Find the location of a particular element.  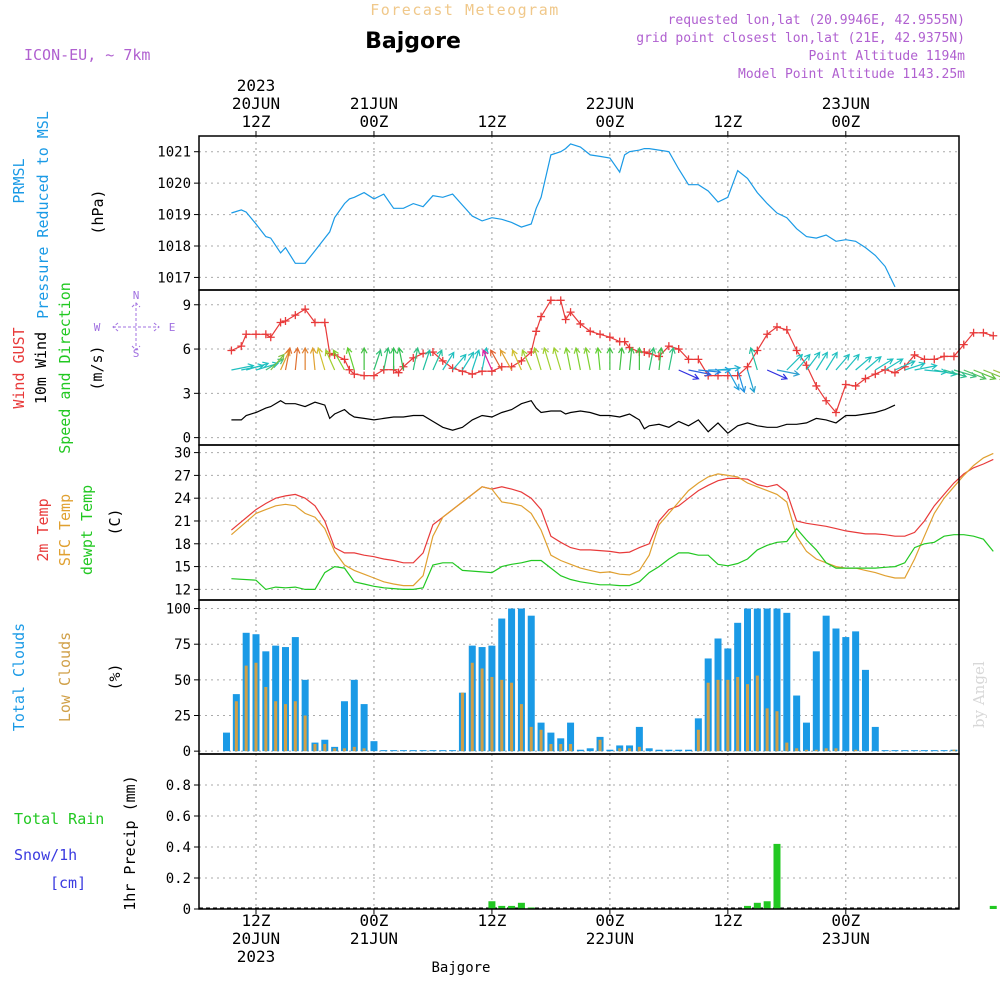

low-clouds-label: Low Clouds is located at coordinates (65, 677).